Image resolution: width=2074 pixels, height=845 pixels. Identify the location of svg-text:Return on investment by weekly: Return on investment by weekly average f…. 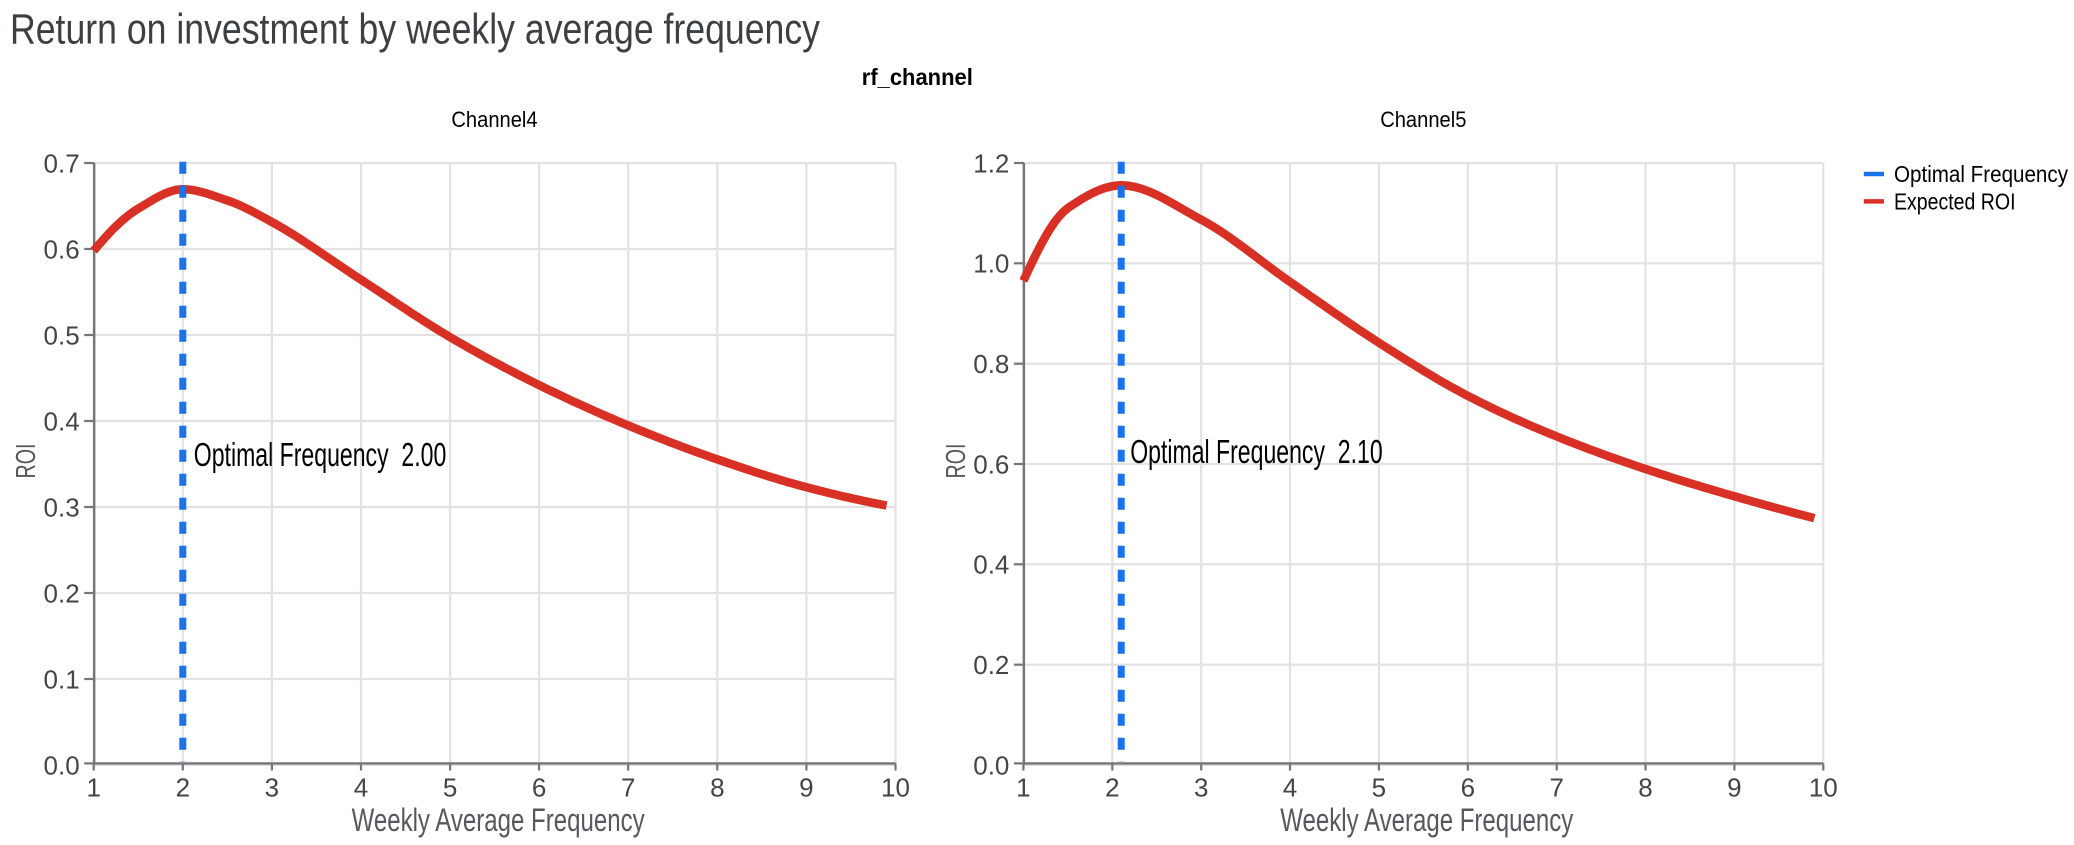
(415, 30).